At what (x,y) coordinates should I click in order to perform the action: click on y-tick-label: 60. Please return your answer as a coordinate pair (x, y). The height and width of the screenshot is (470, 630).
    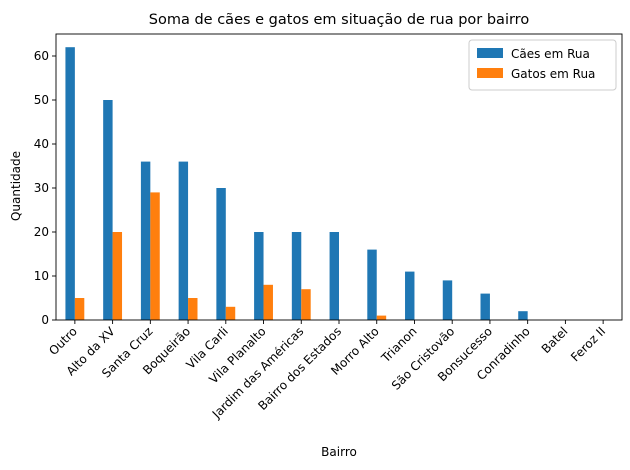
    Looking at the image, I should click on (41, 56).